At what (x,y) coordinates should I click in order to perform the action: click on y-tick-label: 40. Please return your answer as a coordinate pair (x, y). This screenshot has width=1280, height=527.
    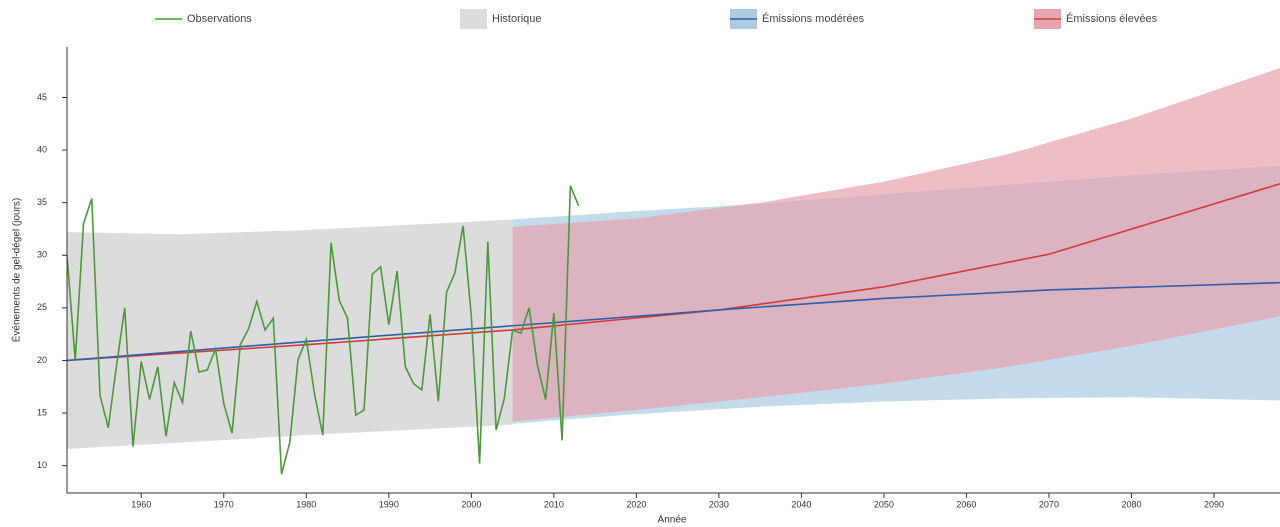
    Looking at the image, I should click on (42, 149).